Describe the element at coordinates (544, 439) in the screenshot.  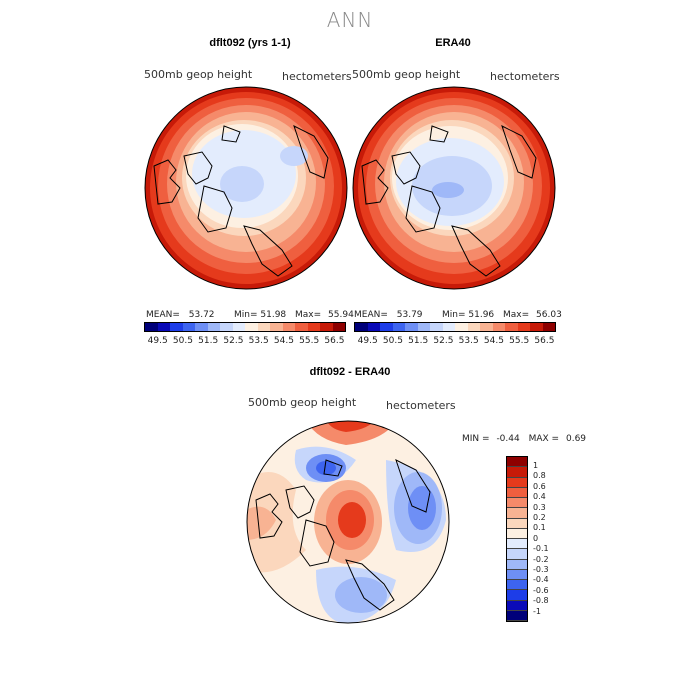
I see `diff-max-label: MAX =` at that location.